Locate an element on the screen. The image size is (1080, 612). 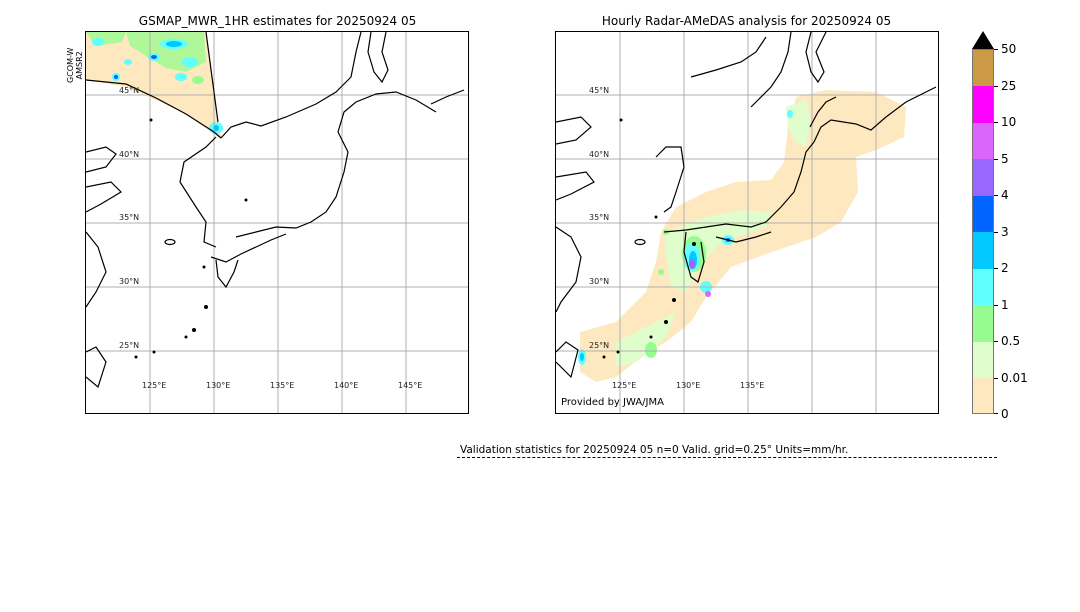
colorbar-label-50: 50 is located at coordinates (1009, 49).